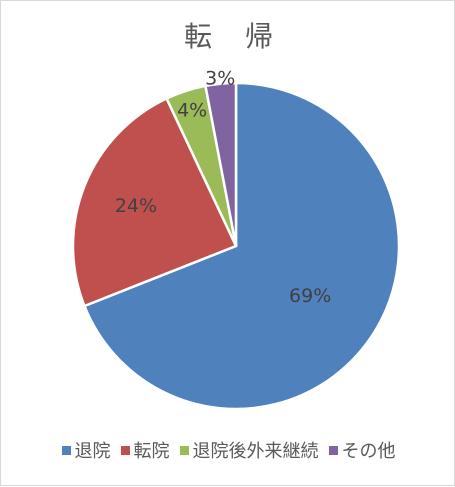 Image resolution: width=455 pixels, height=487 pixels. What do you see at coordinates (220, 78) in the screenshot?
I see `data-label-4: 3%` at bounding box center [220, 78].